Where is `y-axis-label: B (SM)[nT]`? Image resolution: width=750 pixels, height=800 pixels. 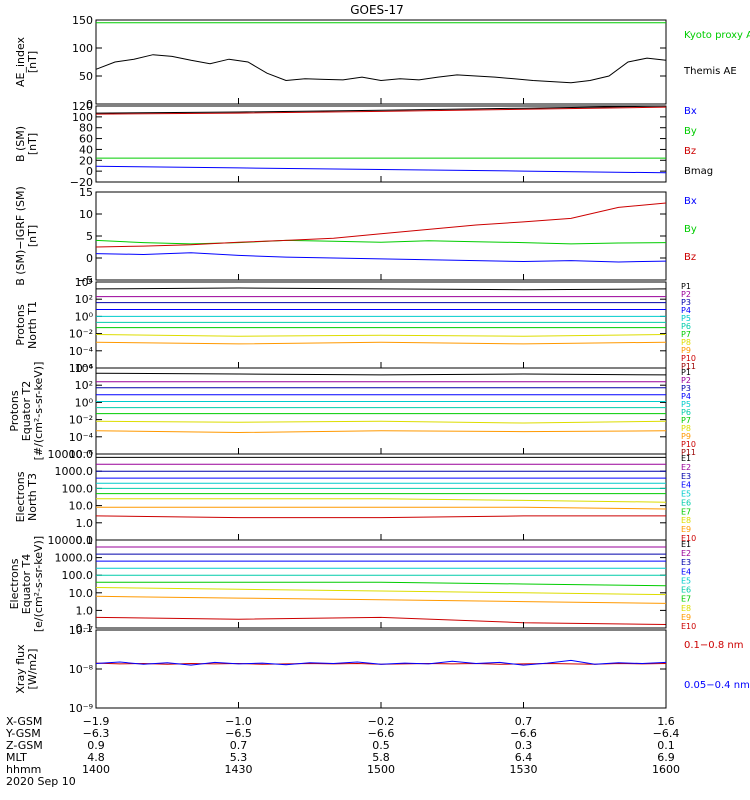
y-axis-label: B (SM)[nT] is located at coordinates (26, 144).